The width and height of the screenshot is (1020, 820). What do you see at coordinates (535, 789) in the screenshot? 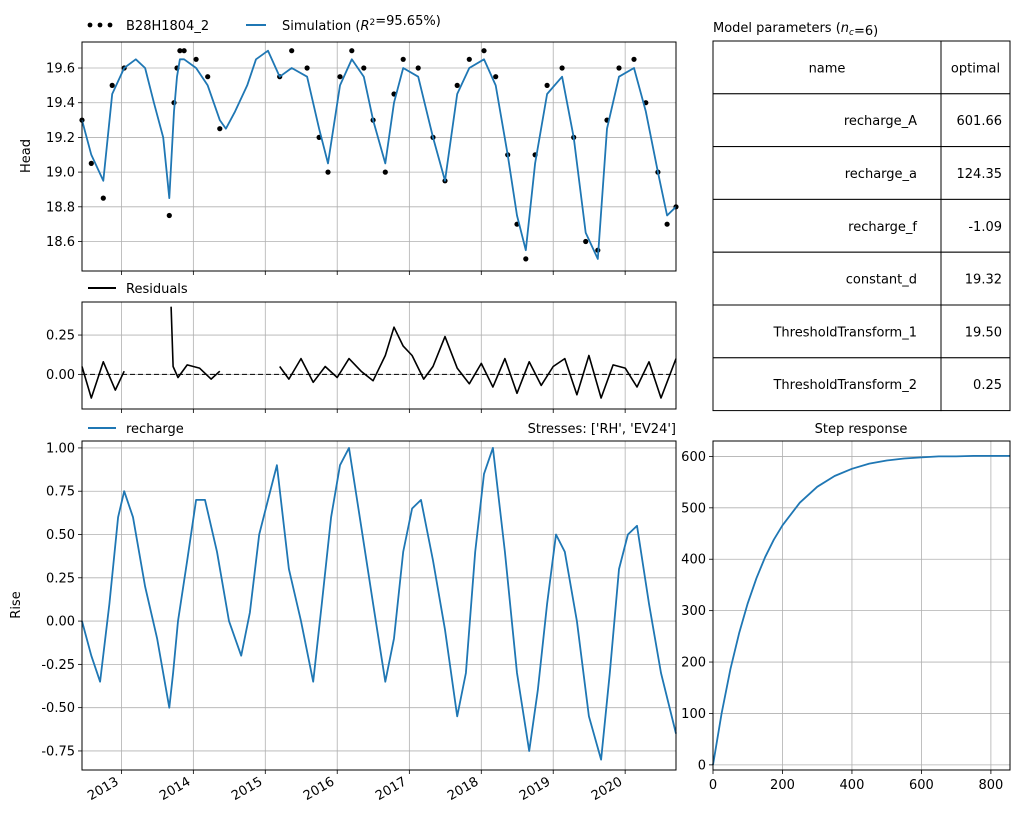
I see `x-tick-label: 2019` at bounding box center [535, 789].